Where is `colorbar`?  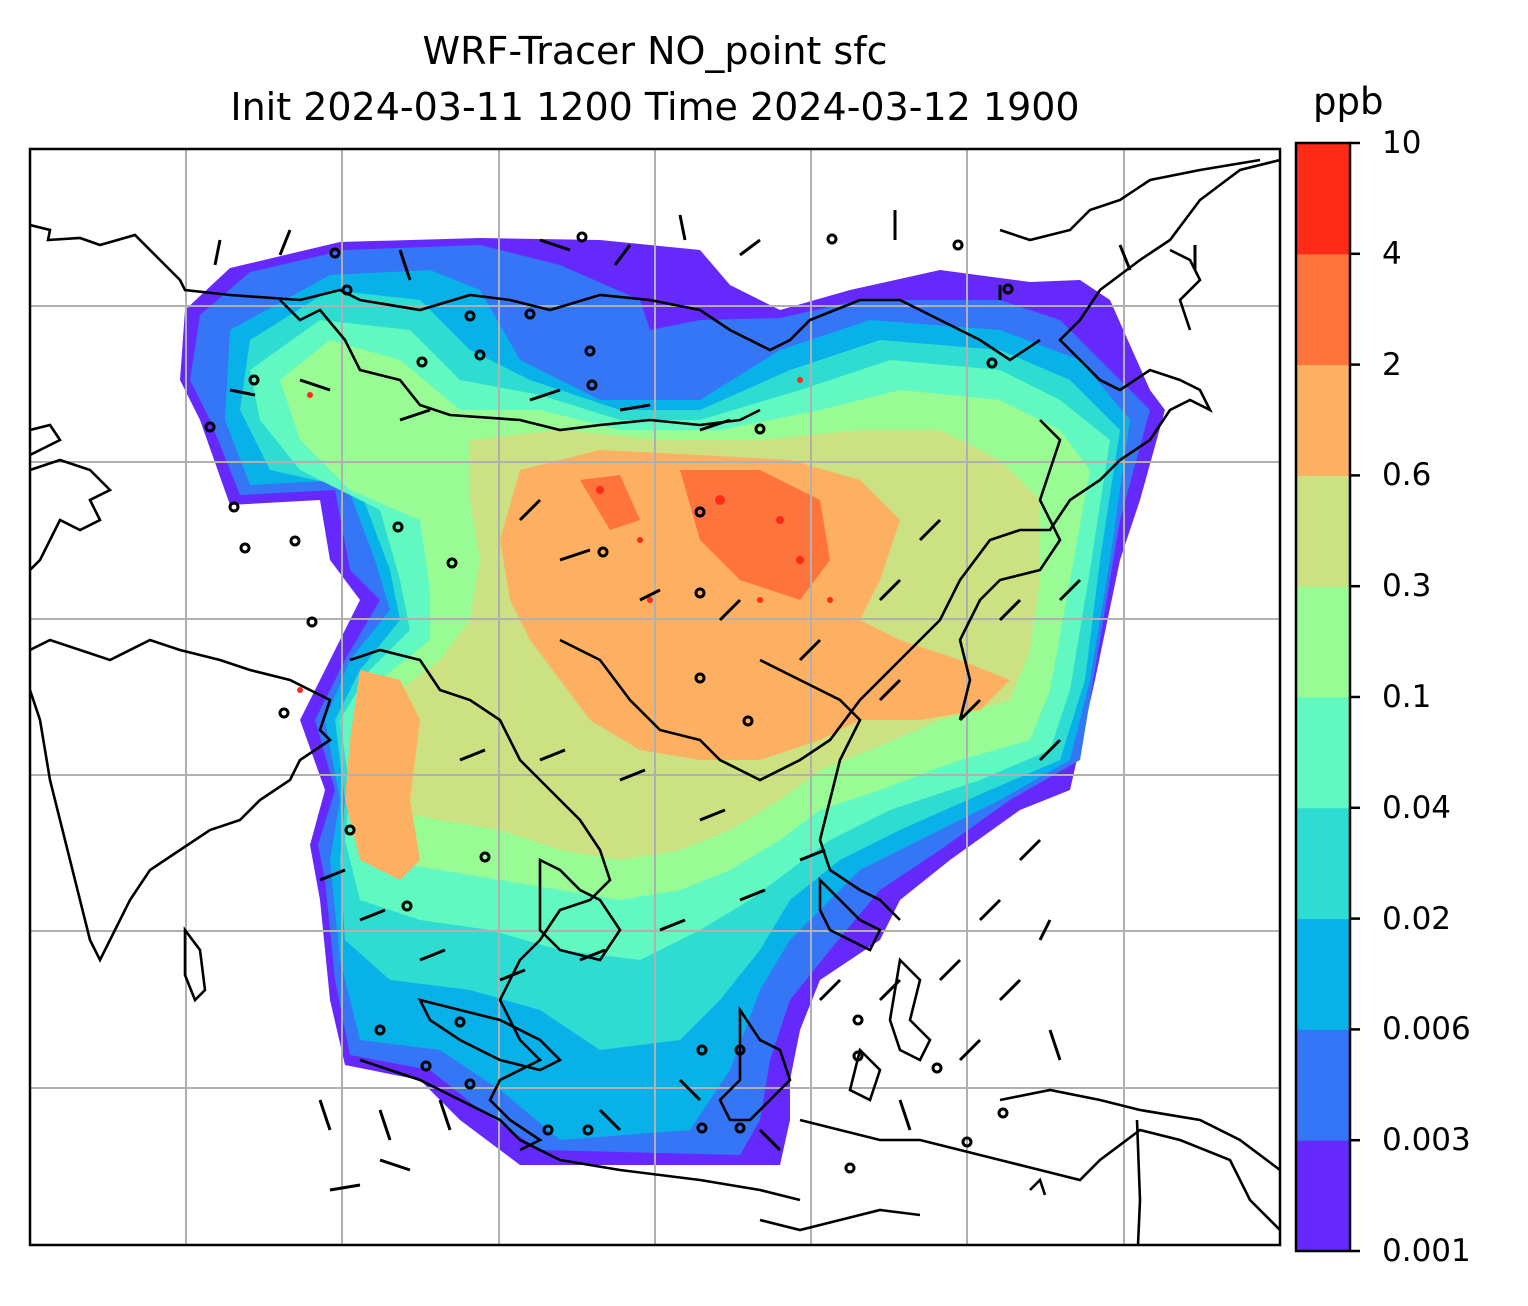 colorbar is located at coordinates (1327, 697).